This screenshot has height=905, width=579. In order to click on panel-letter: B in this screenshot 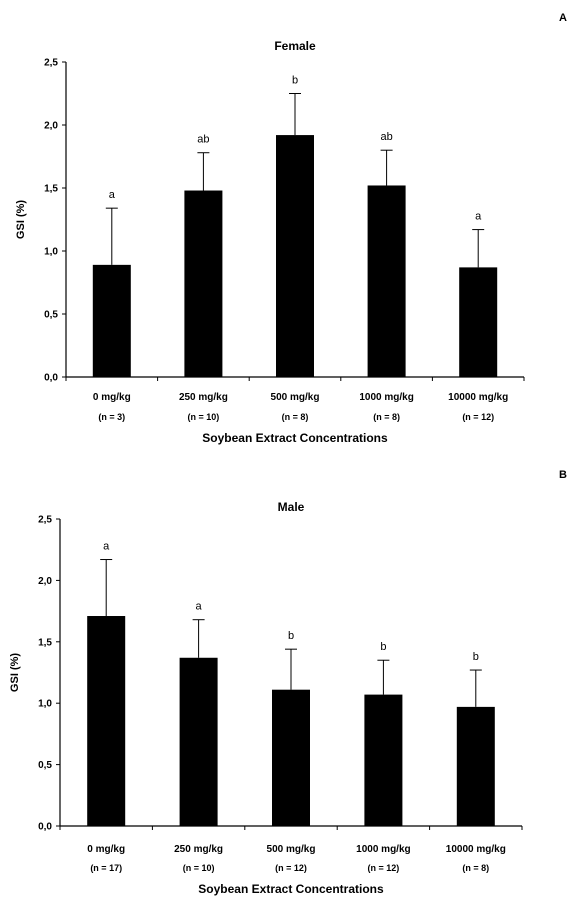, I will do `click(563, 475)`.